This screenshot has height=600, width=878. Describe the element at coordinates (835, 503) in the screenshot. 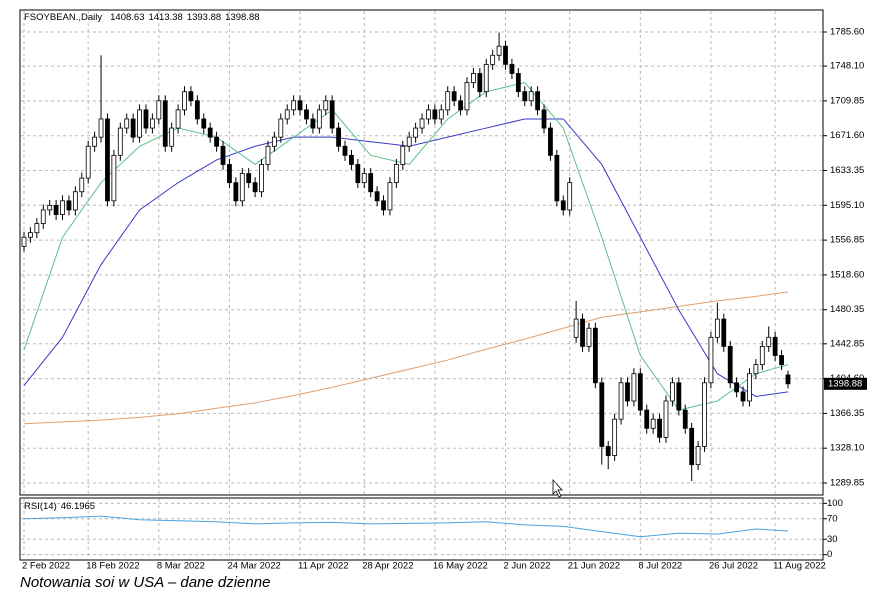

I see `y-tick-label: 100` at that location.